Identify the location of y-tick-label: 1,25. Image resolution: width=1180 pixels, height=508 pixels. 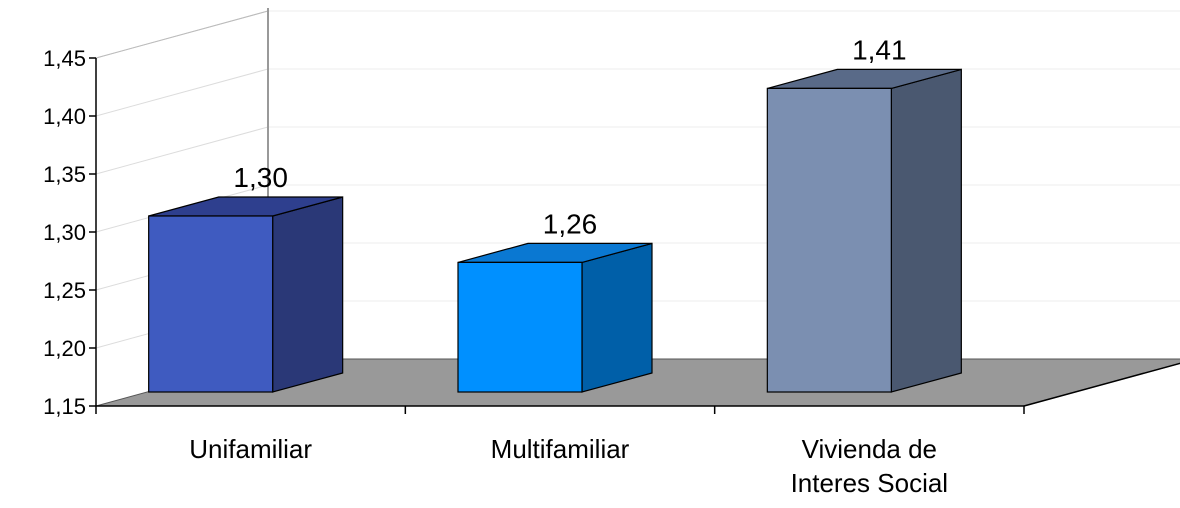
(64, 290).